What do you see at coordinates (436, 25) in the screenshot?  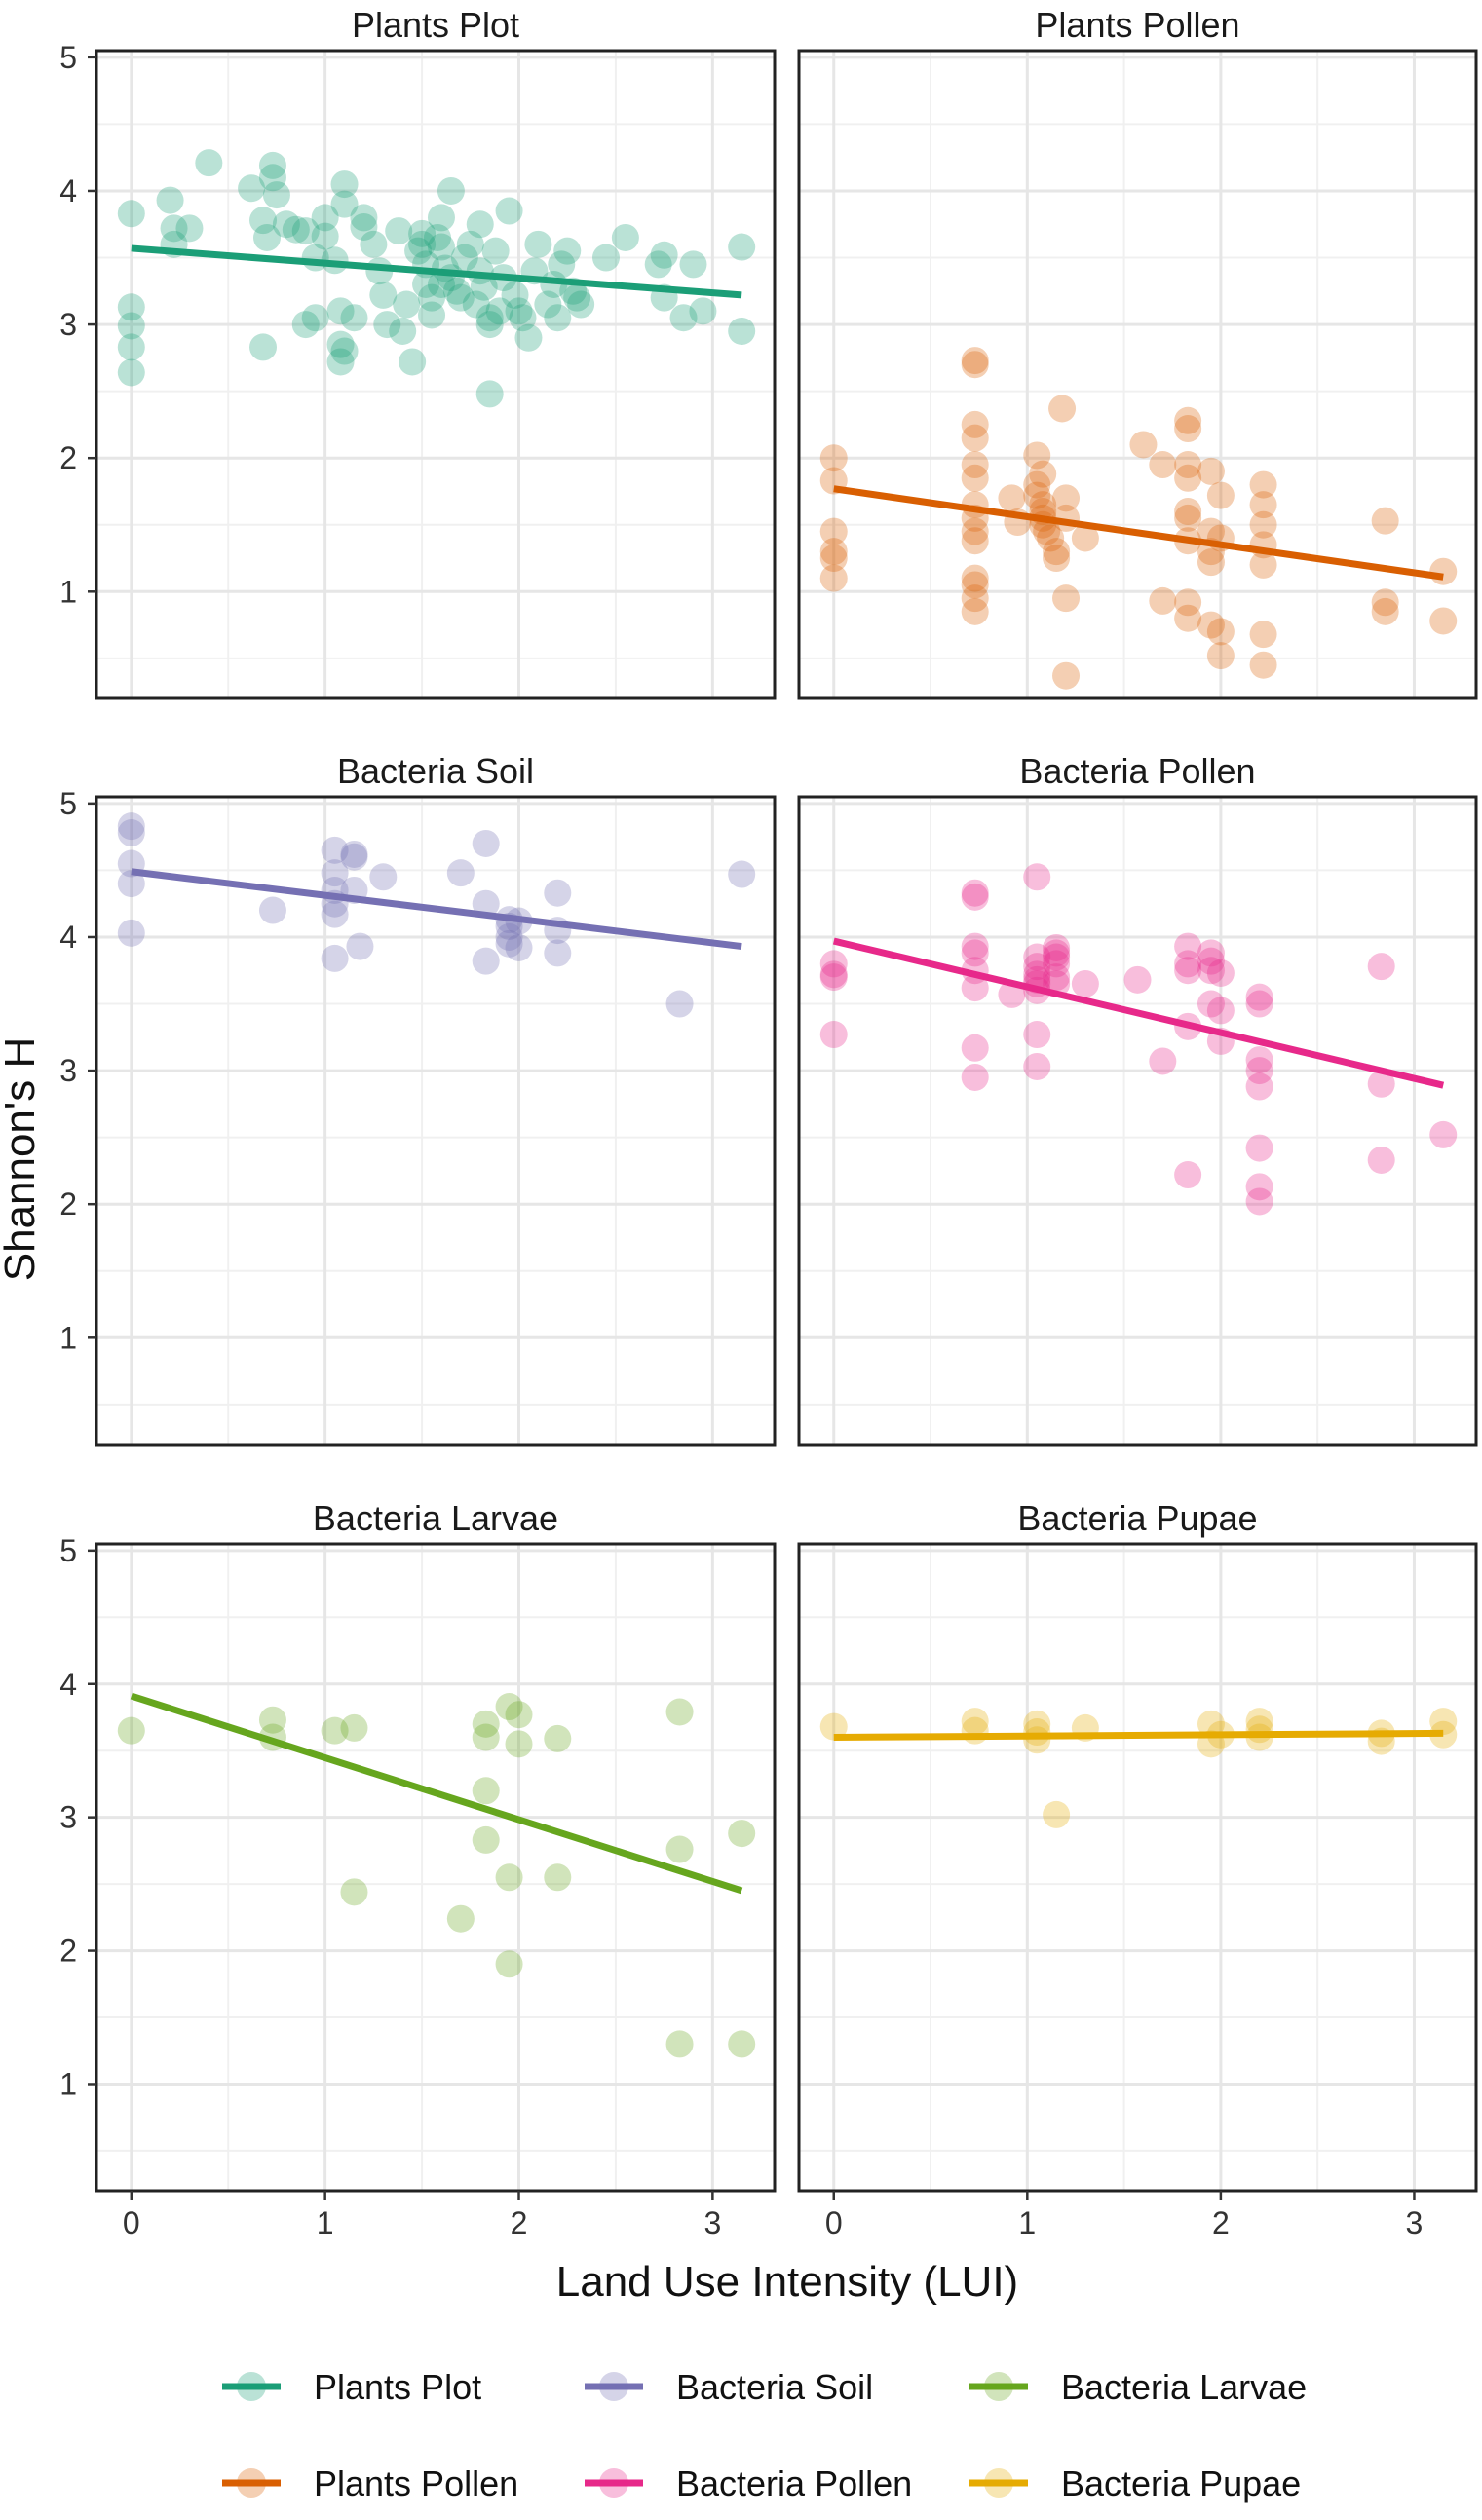 I see `panel-title: Plants Plot` at bounding box center [436, 25].